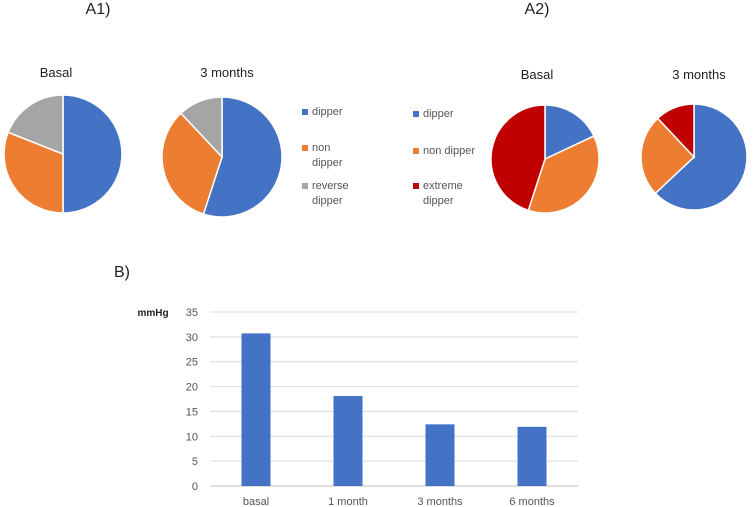  What do you see at coordinates (438, 114) in the screenshot?
I see `legend-label-a2-dipper: dipper` at bounding box center [438, 114].